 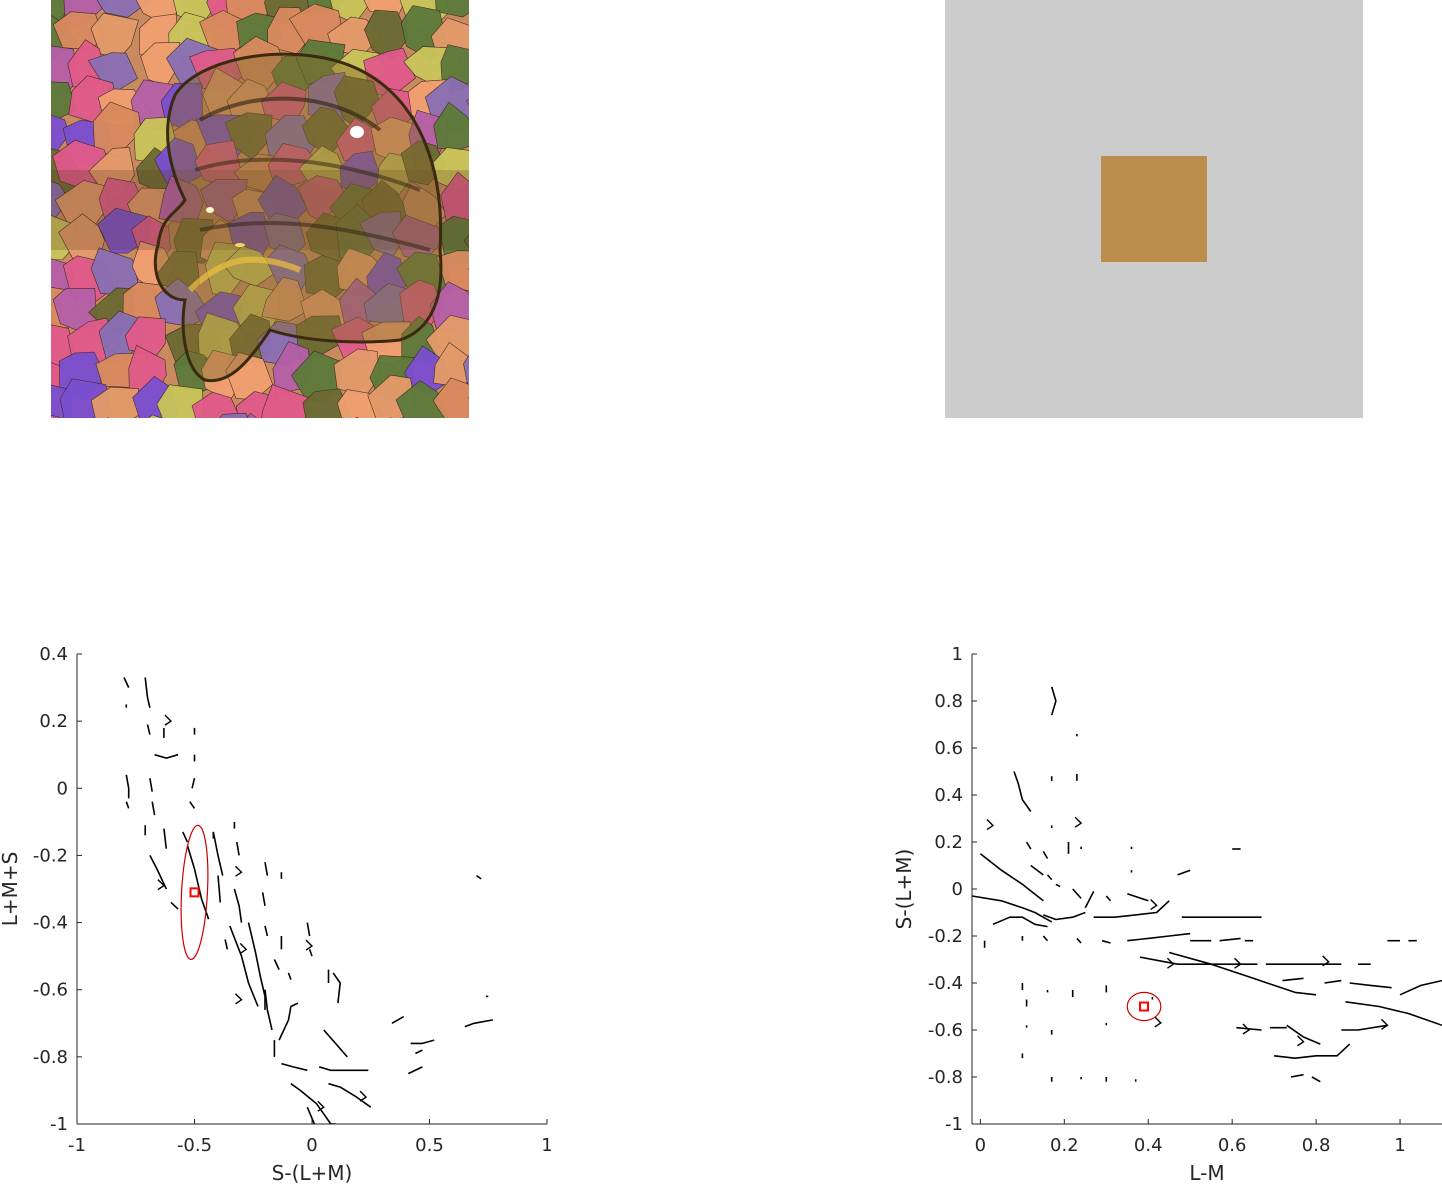 I want to click on y-tick-label: 0.6, so click(x=948, y=748).